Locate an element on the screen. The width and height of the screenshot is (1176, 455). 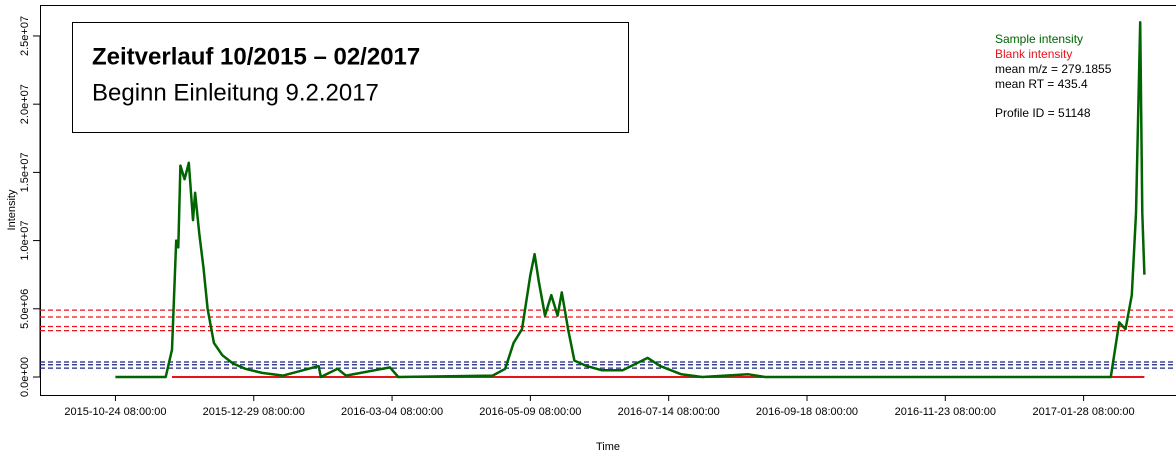
chart-title: Zeitverlauf 10/2015 – 02/2017 is located at coordinates (256, 56).